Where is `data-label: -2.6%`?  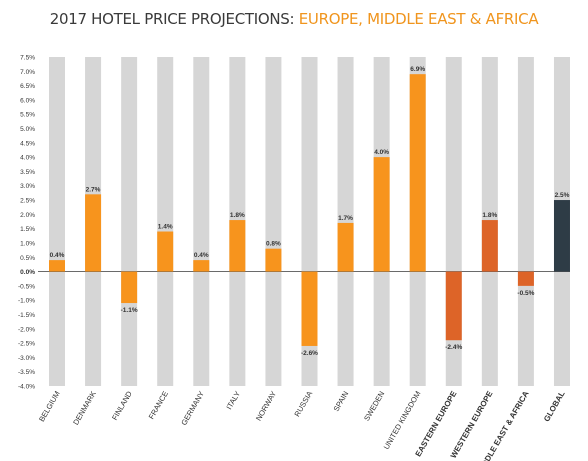
data-label: -2.6% is located at coordinates (309, 353).